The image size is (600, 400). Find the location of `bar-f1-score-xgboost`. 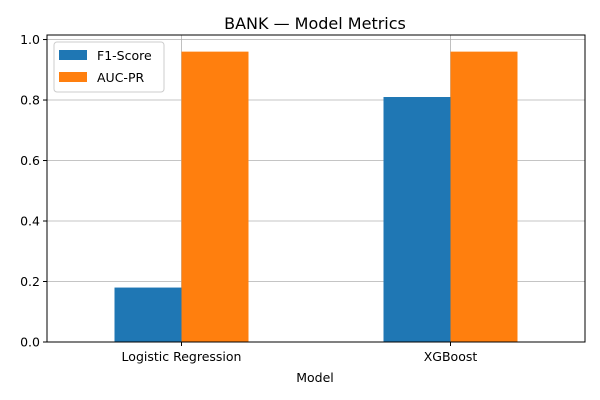

bar-f1-score-xgboost is located at coordinates (417, 219).